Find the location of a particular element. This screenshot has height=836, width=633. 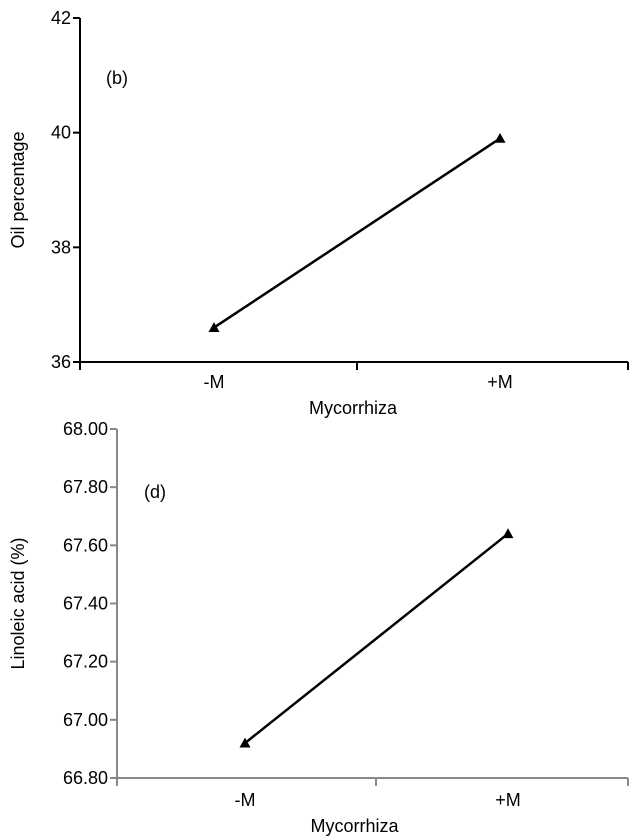

panel-label: (b) is located at coordinates (117, 78).